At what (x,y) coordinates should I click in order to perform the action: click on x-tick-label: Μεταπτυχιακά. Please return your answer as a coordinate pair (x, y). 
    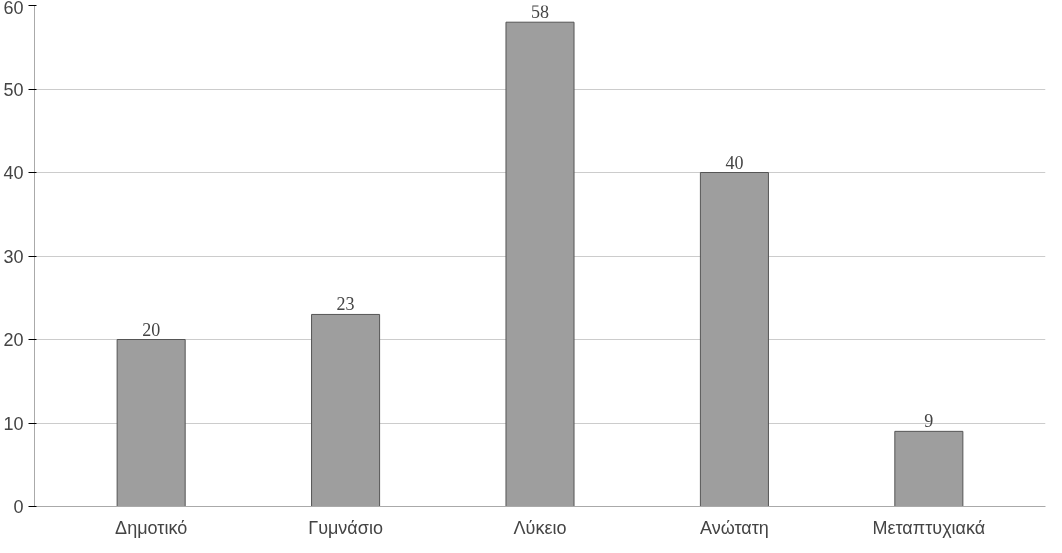
    Looking at the image, I should click on (929, 527).